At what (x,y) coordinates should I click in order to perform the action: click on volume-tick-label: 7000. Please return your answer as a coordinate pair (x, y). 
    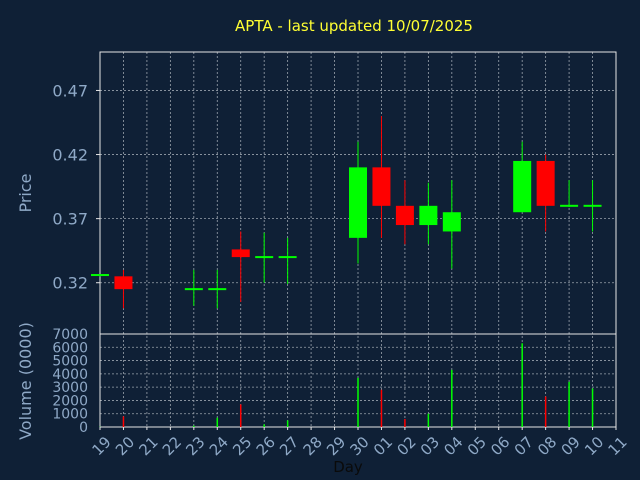
    Looking at the image, I should click on (70, 335).